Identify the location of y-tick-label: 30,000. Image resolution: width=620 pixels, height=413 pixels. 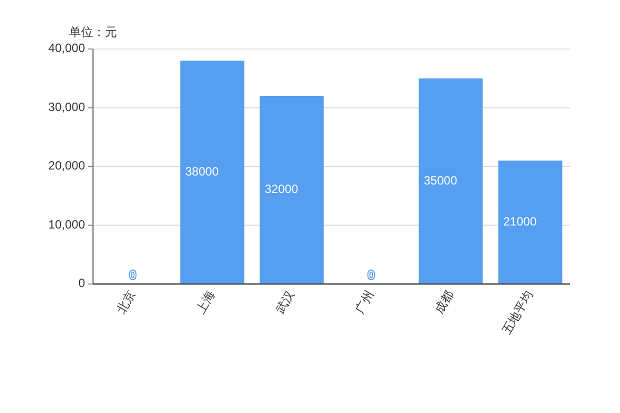
(67, 107).